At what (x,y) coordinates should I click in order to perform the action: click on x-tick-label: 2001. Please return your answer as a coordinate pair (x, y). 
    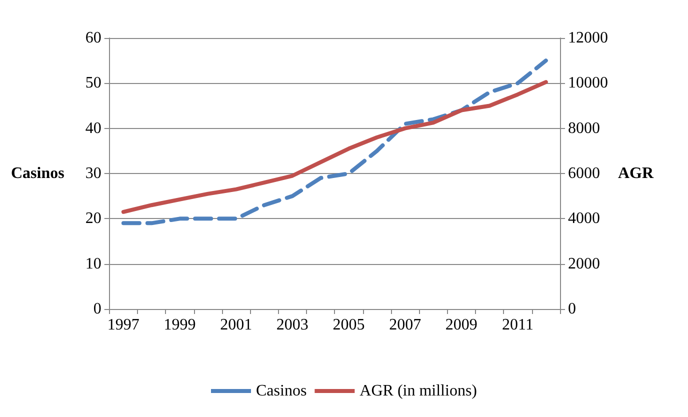
    Looking at the image, I should click on (236, 325).